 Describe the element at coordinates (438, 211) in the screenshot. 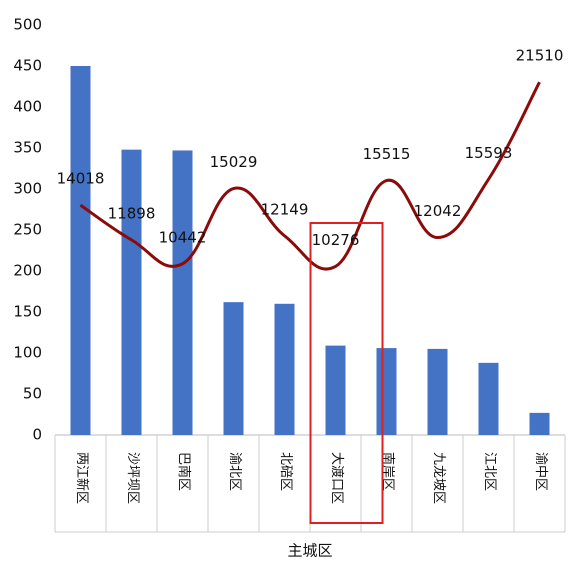

I see `data-label: 12042` at that location.